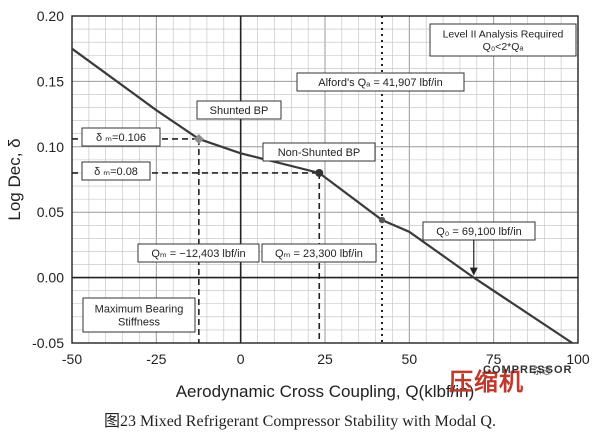 This screenshot has height=433, width=600. What do you see at coordinates (542, 371) in the screenshot?
I see `watermark-side: 杂志` at bounding box center [542, 371].